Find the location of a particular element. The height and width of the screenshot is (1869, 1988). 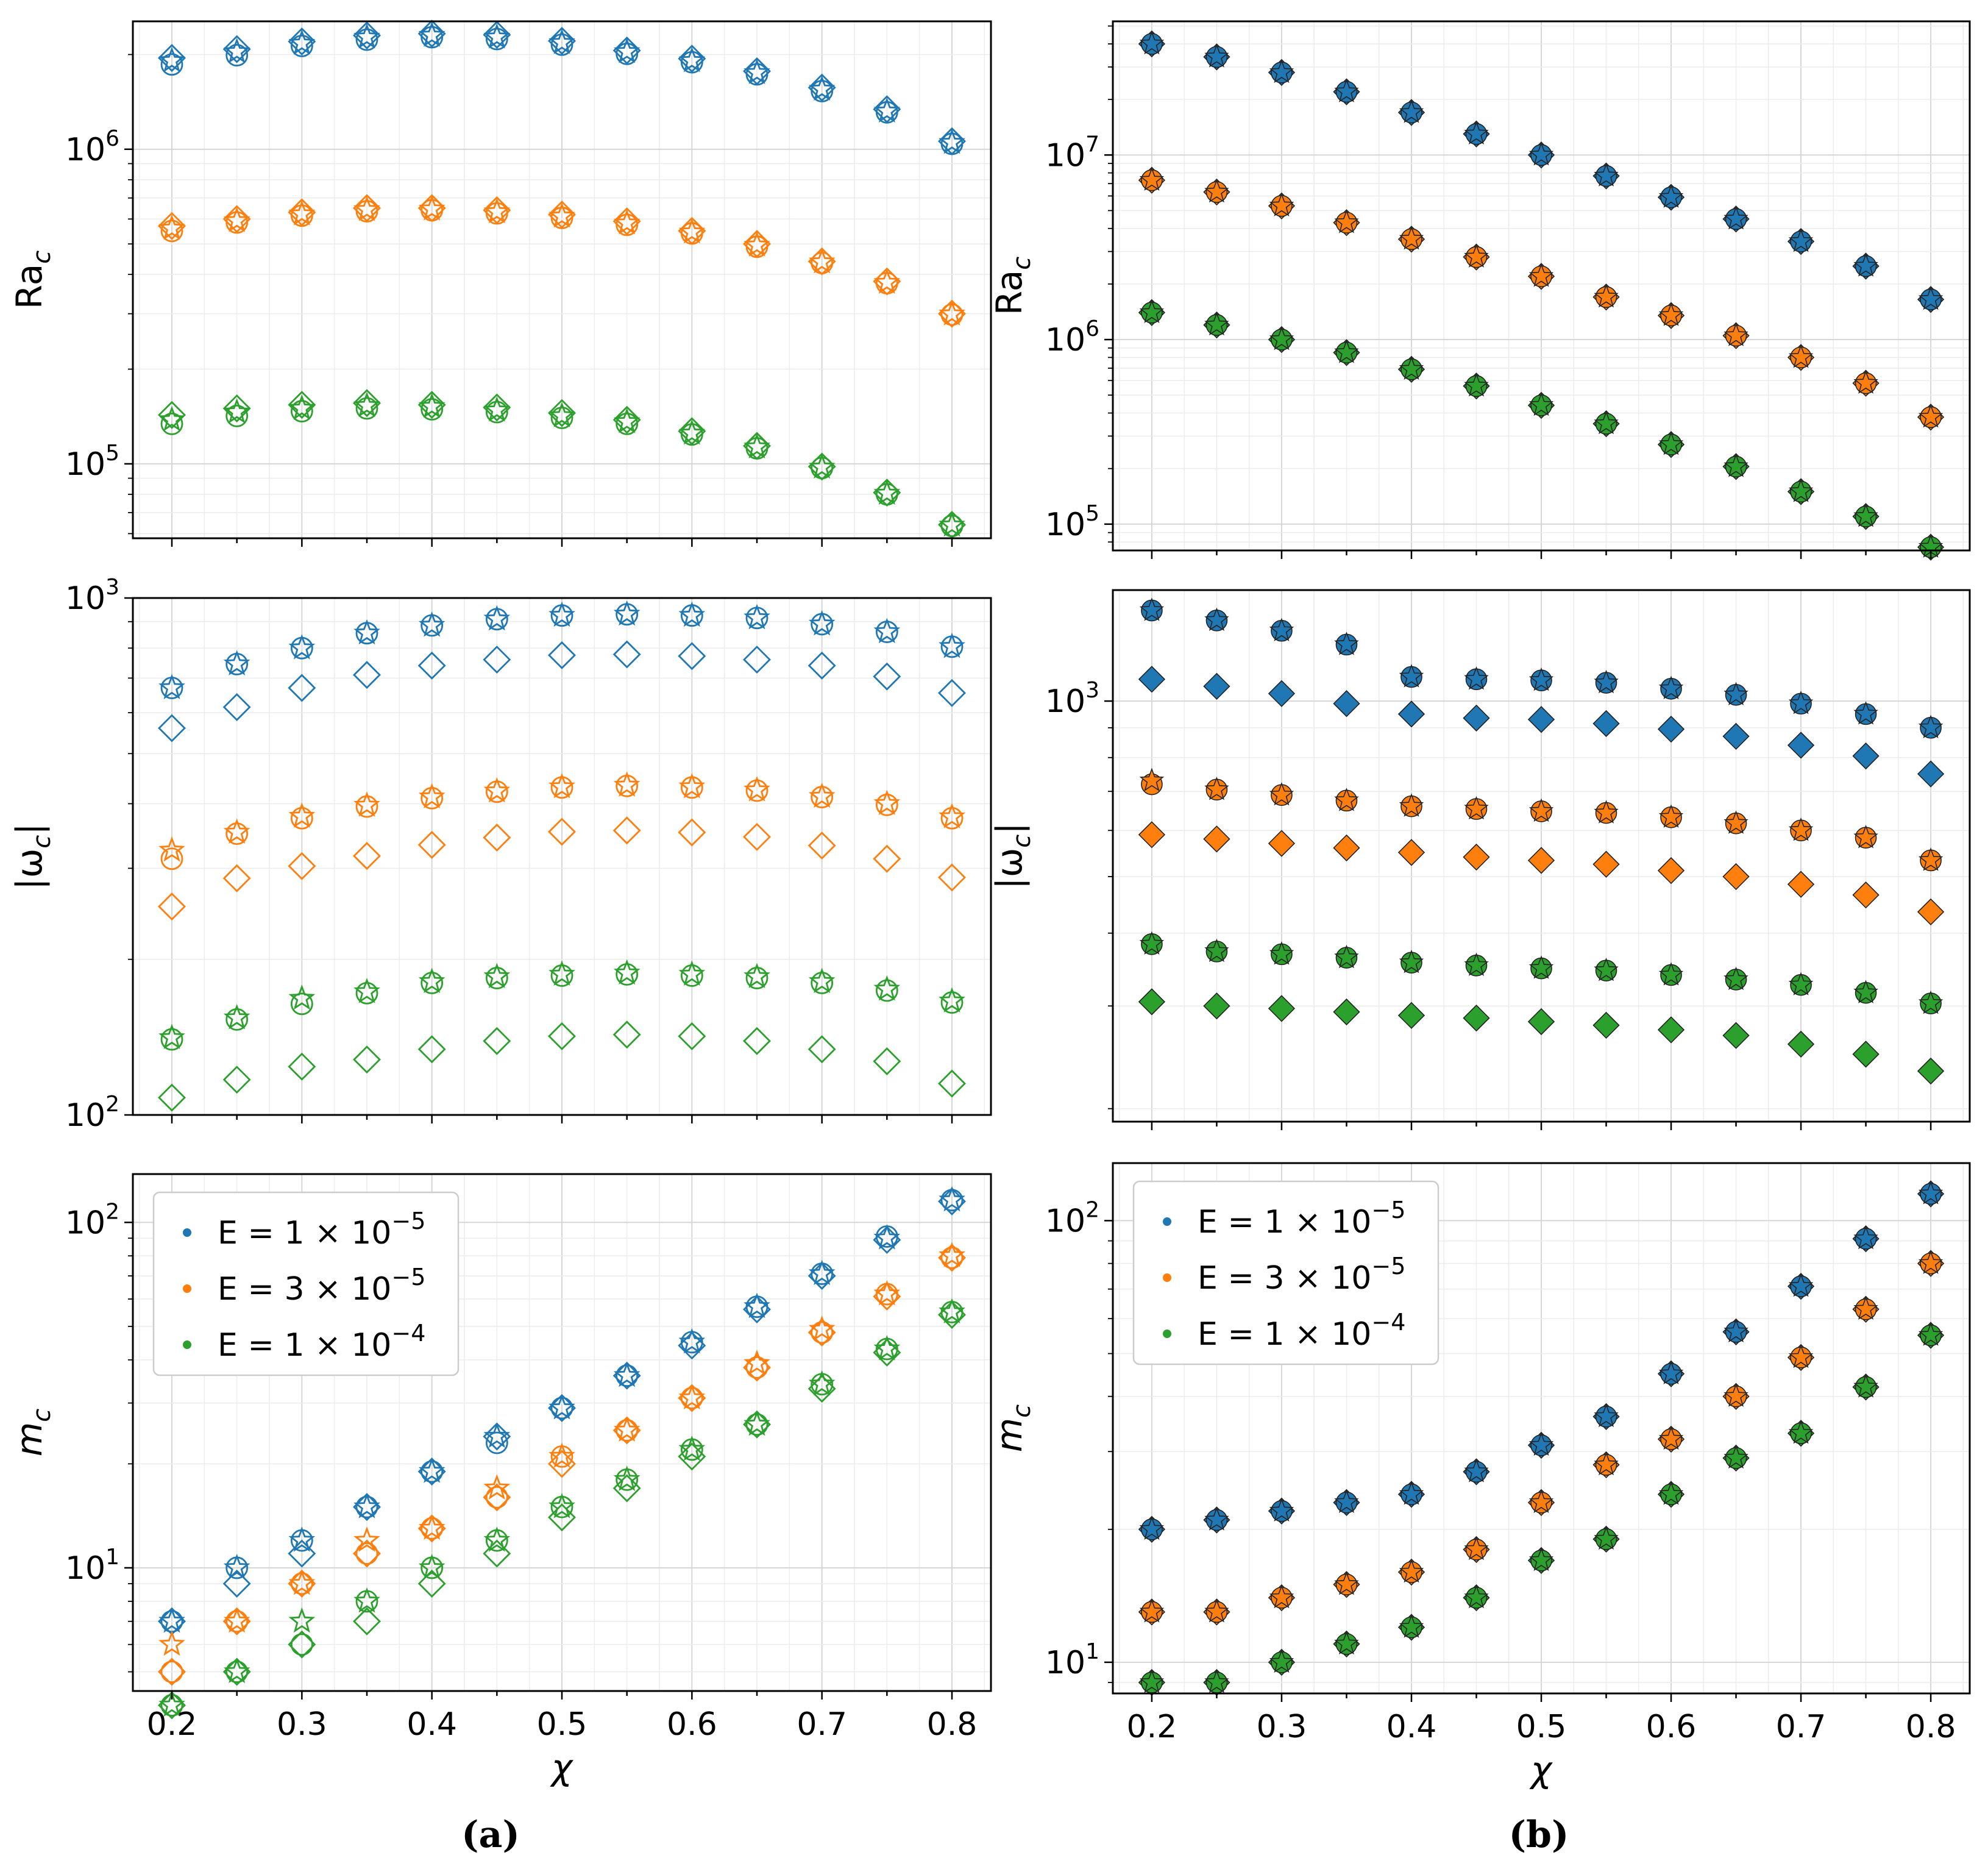

legend-text-exponent: −4 is located at coordinates (408, 1333).